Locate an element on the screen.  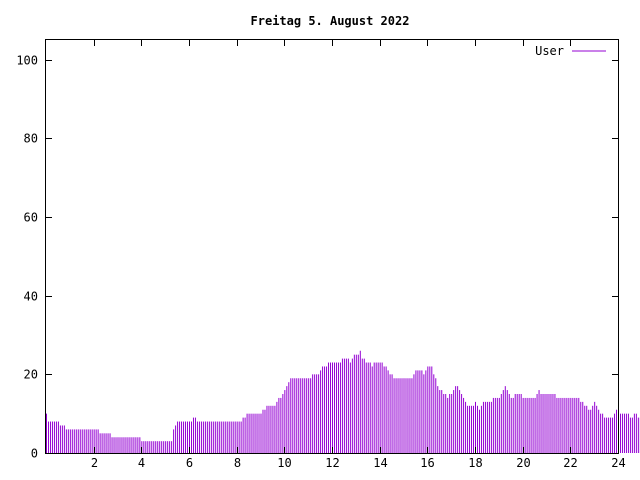
x-tick-label: 20 is located at coordinates (523, 463).